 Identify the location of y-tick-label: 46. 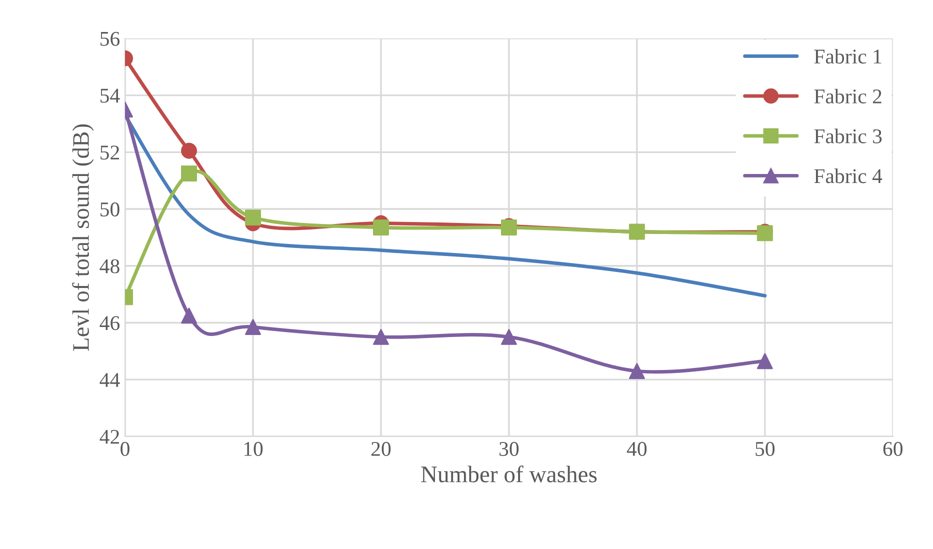
(110, 323).